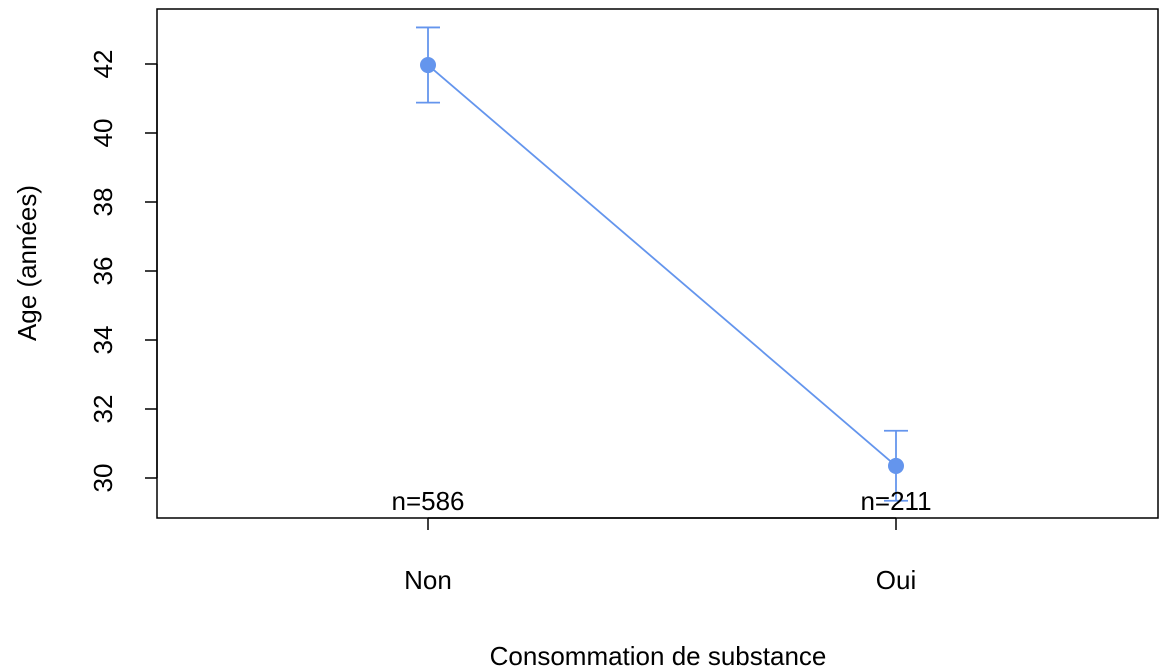  I want to click on y-axis-label: Age (années), so click(27, 263).